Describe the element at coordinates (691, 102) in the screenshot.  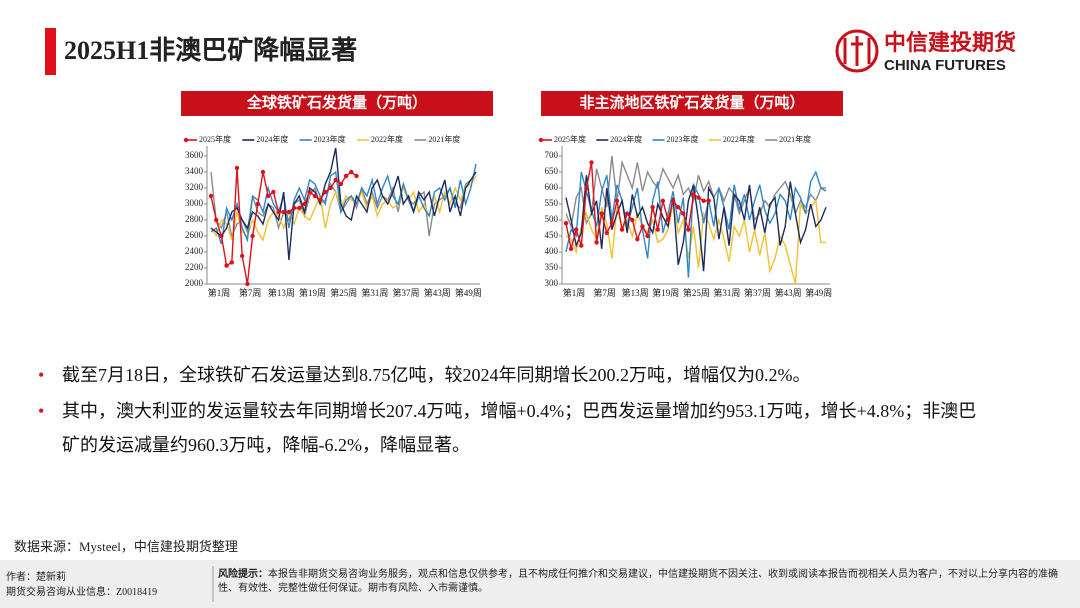
I see `chart-title: 非主流地区铁矿石发货量（万吨）` at that location.